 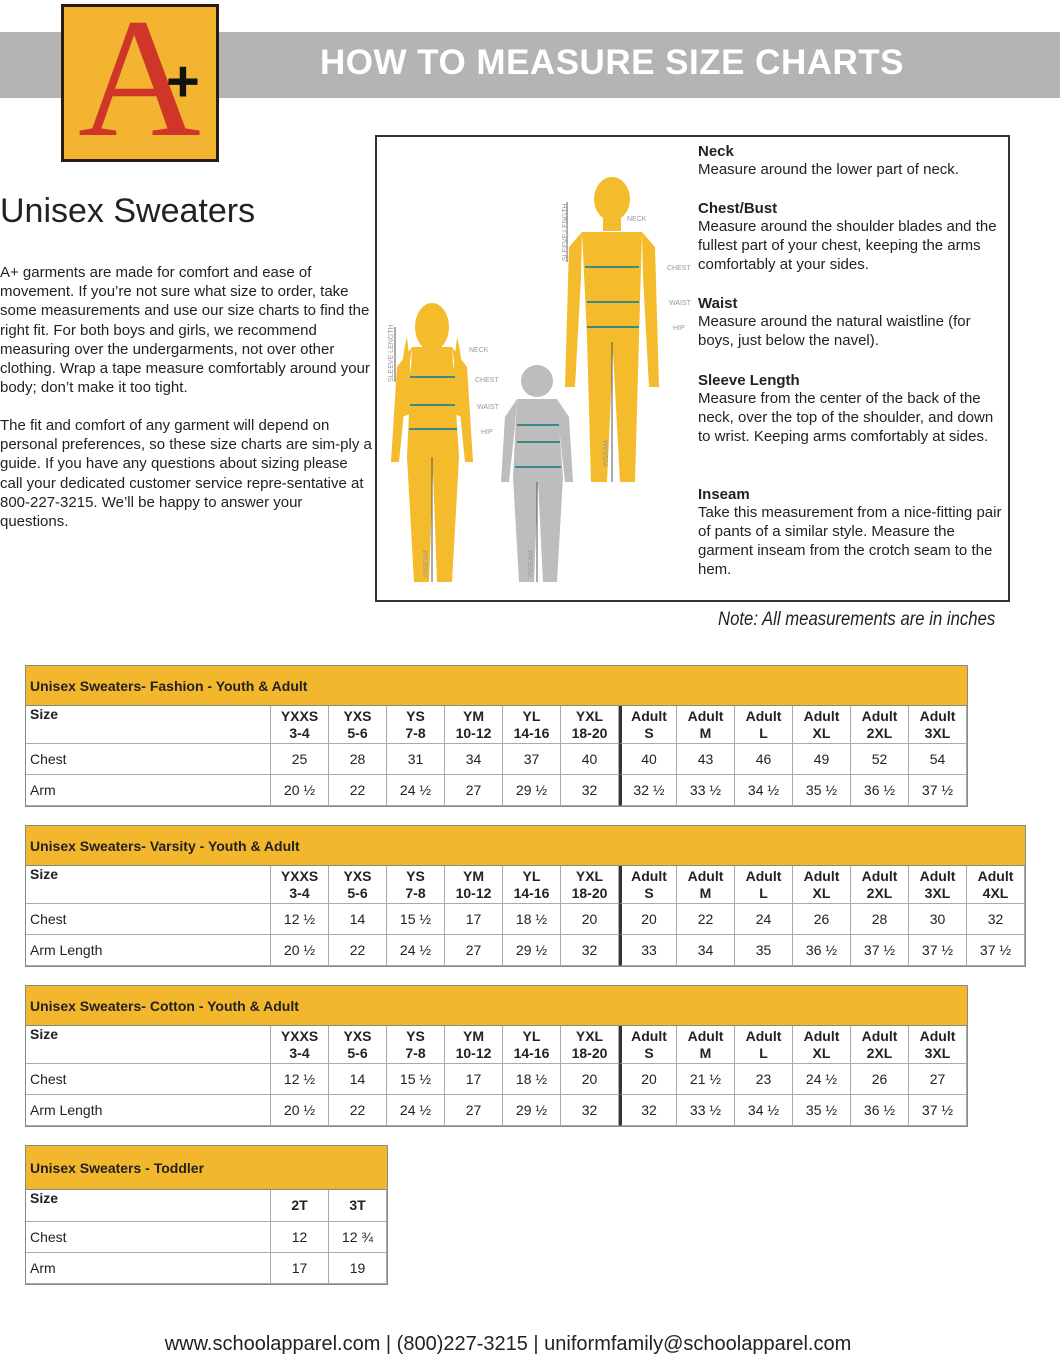 I want to click on header-text: 7-8, so click(x=415, y=892).